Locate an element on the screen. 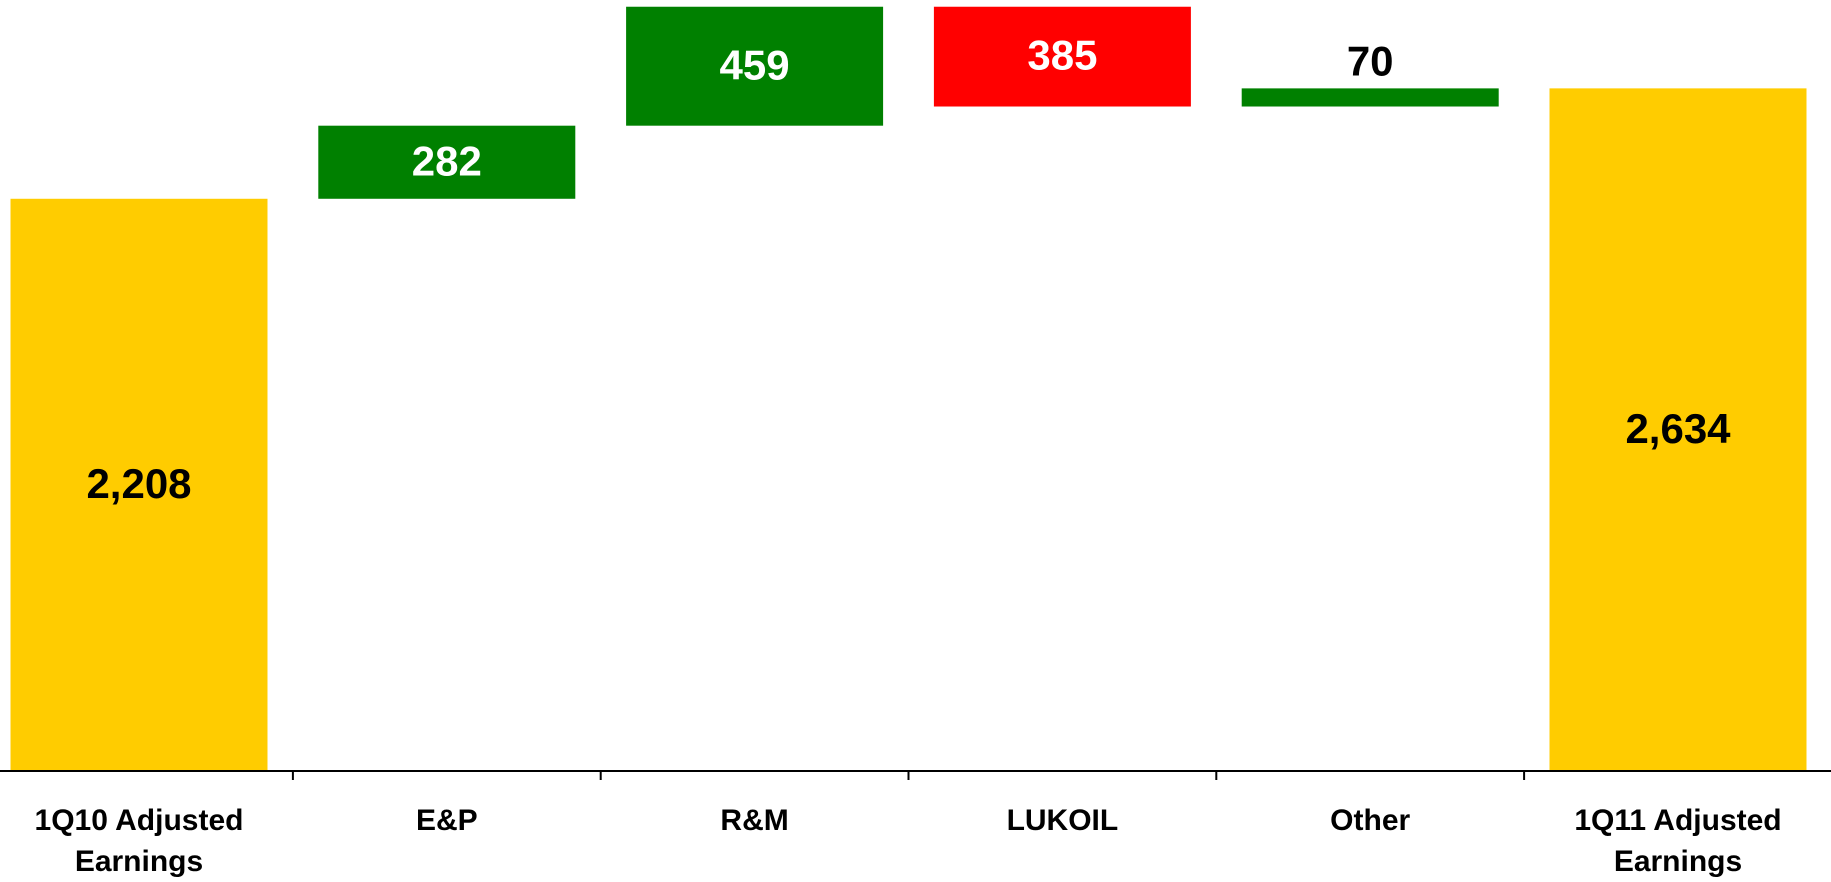 This screenshot has height=882, width=1831. value-label: 282 is located at coordinates (447, 160).